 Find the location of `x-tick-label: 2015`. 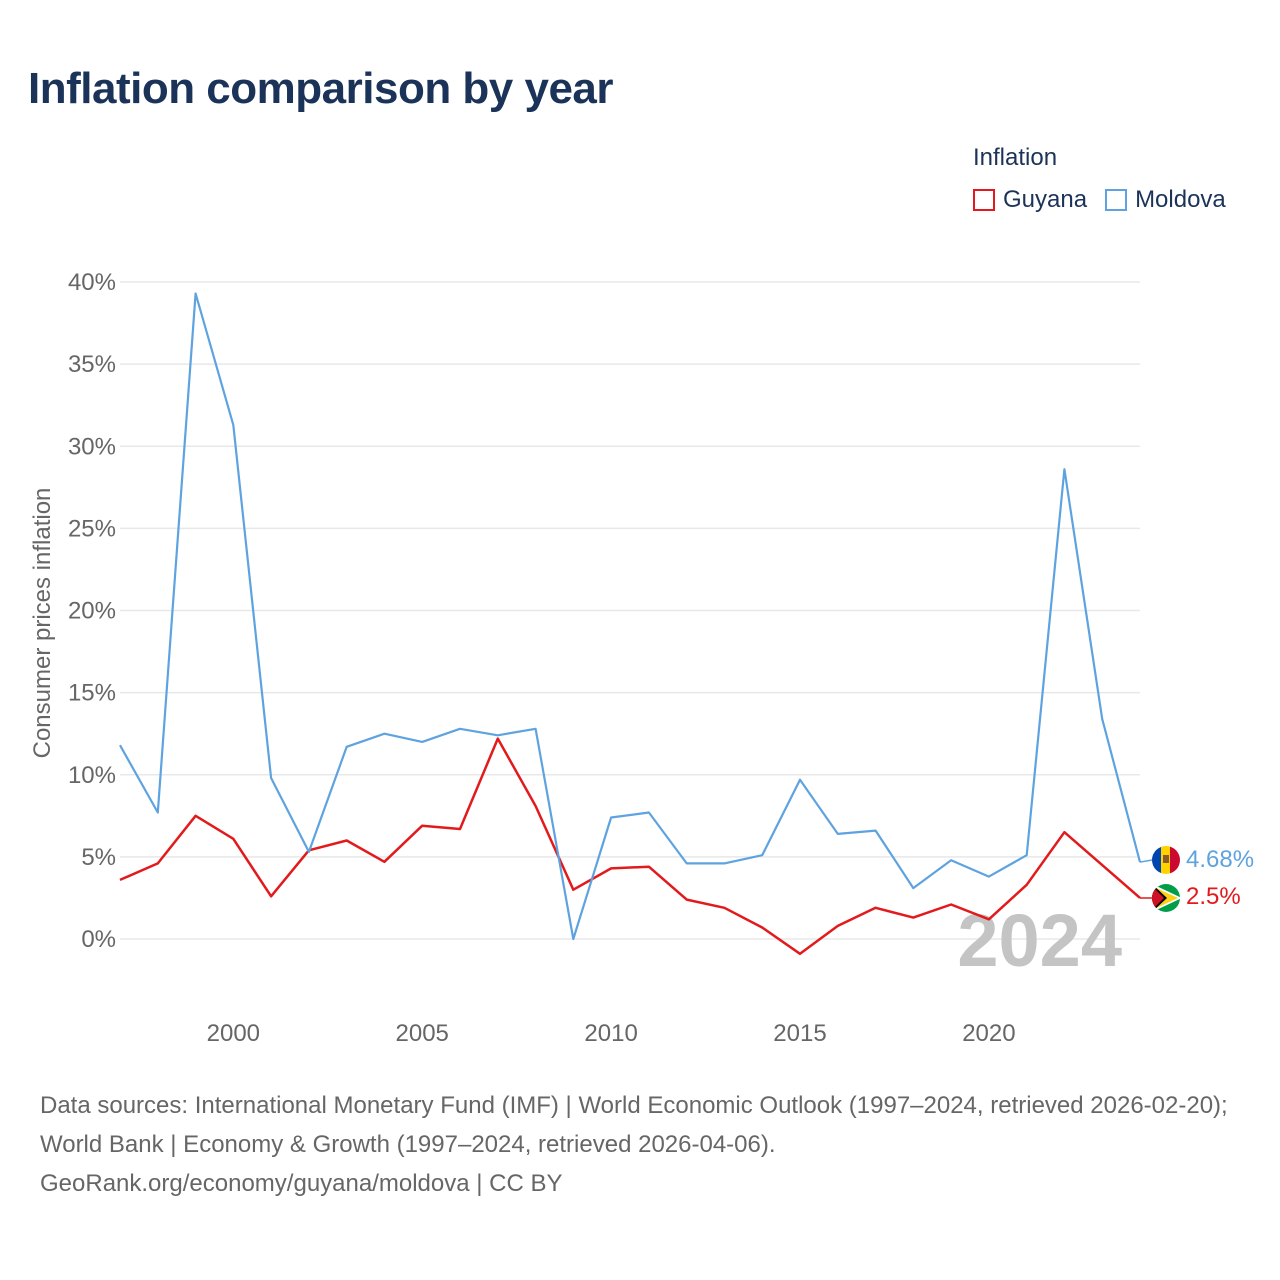

x-tick-label: 2015 is located at coordinates (799, 1033).